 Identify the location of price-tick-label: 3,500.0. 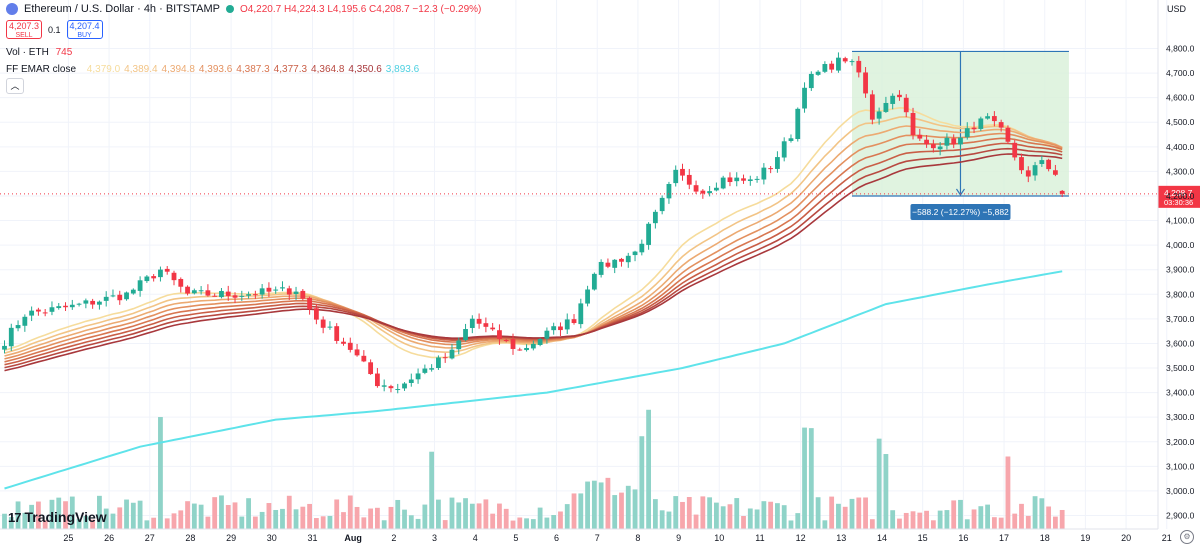
(1180, 368).